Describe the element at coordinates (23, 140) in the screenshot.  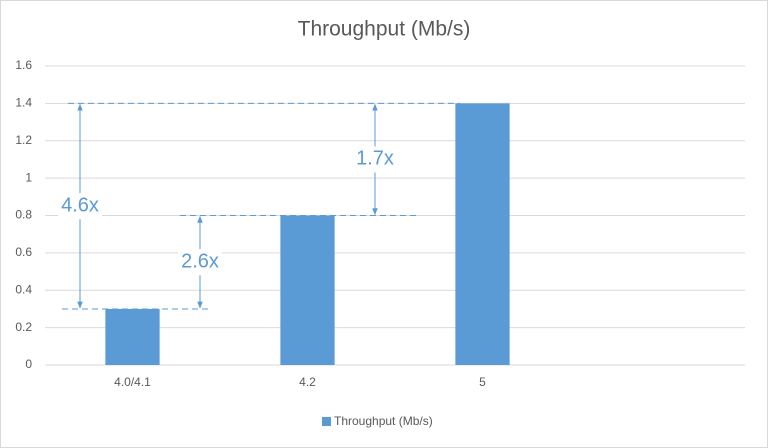
I see `y-tick-label: 1.2` at that location.